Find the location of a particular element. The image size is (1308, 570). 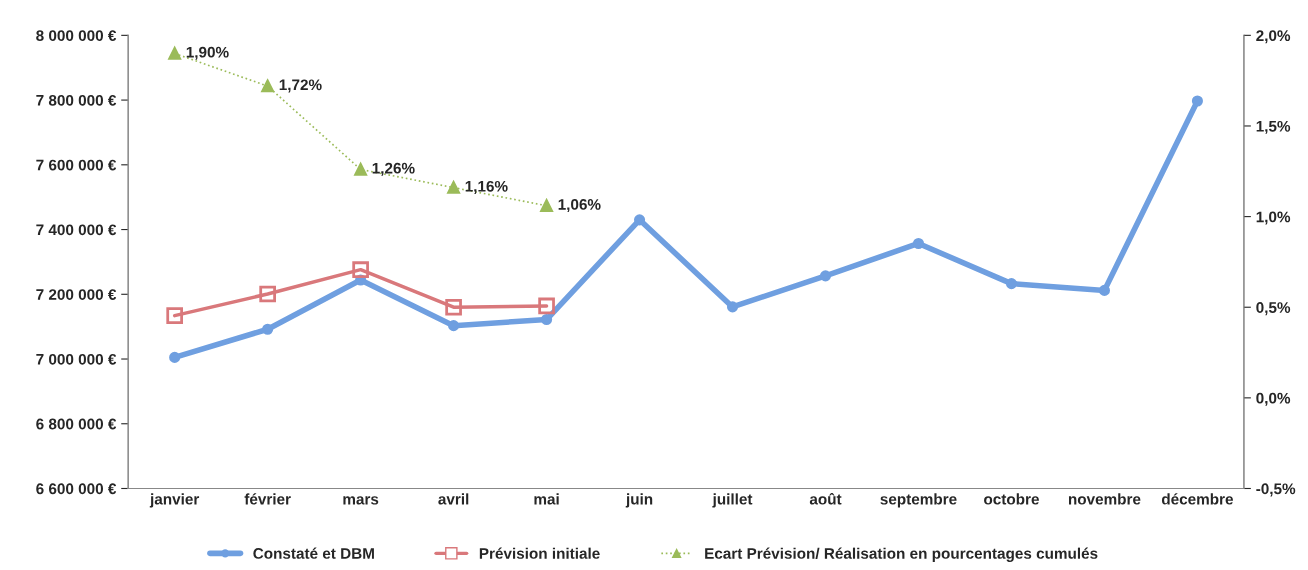

data-label: 1,90% is located at coordinates (207, 53).